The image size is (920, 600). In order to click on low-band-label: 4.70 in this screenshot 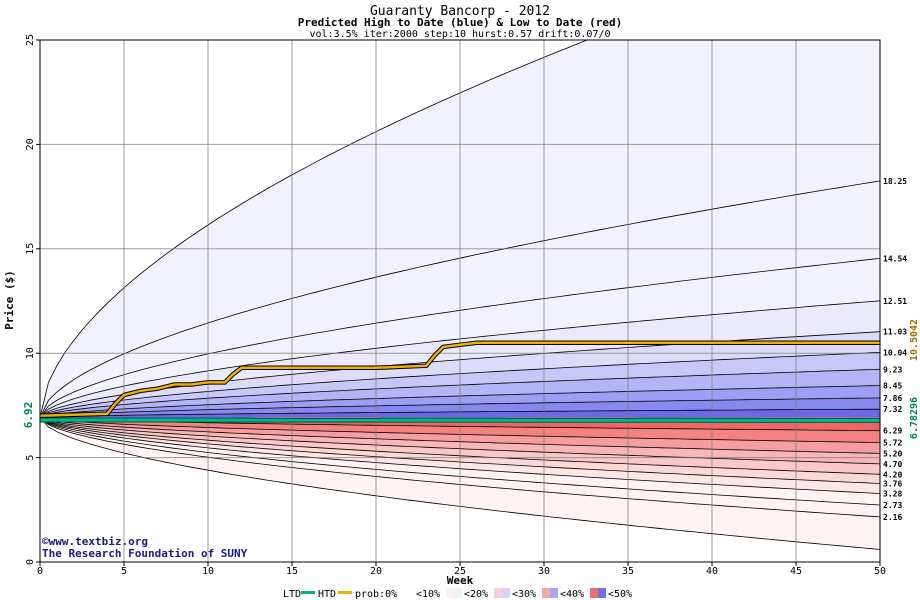, I will do `click(892, 464)`.